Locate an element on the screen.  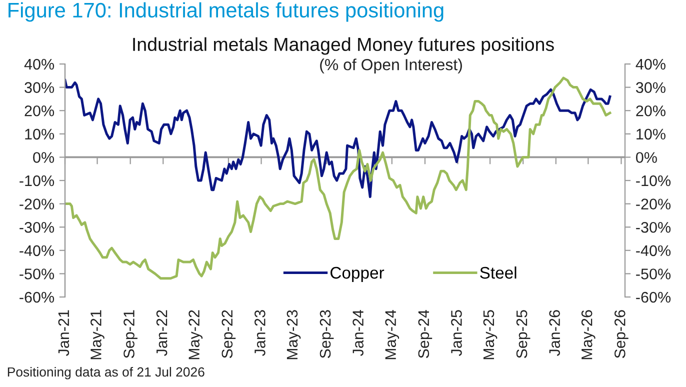
y-tick-label: 30% is located at coordinates (39, 87).